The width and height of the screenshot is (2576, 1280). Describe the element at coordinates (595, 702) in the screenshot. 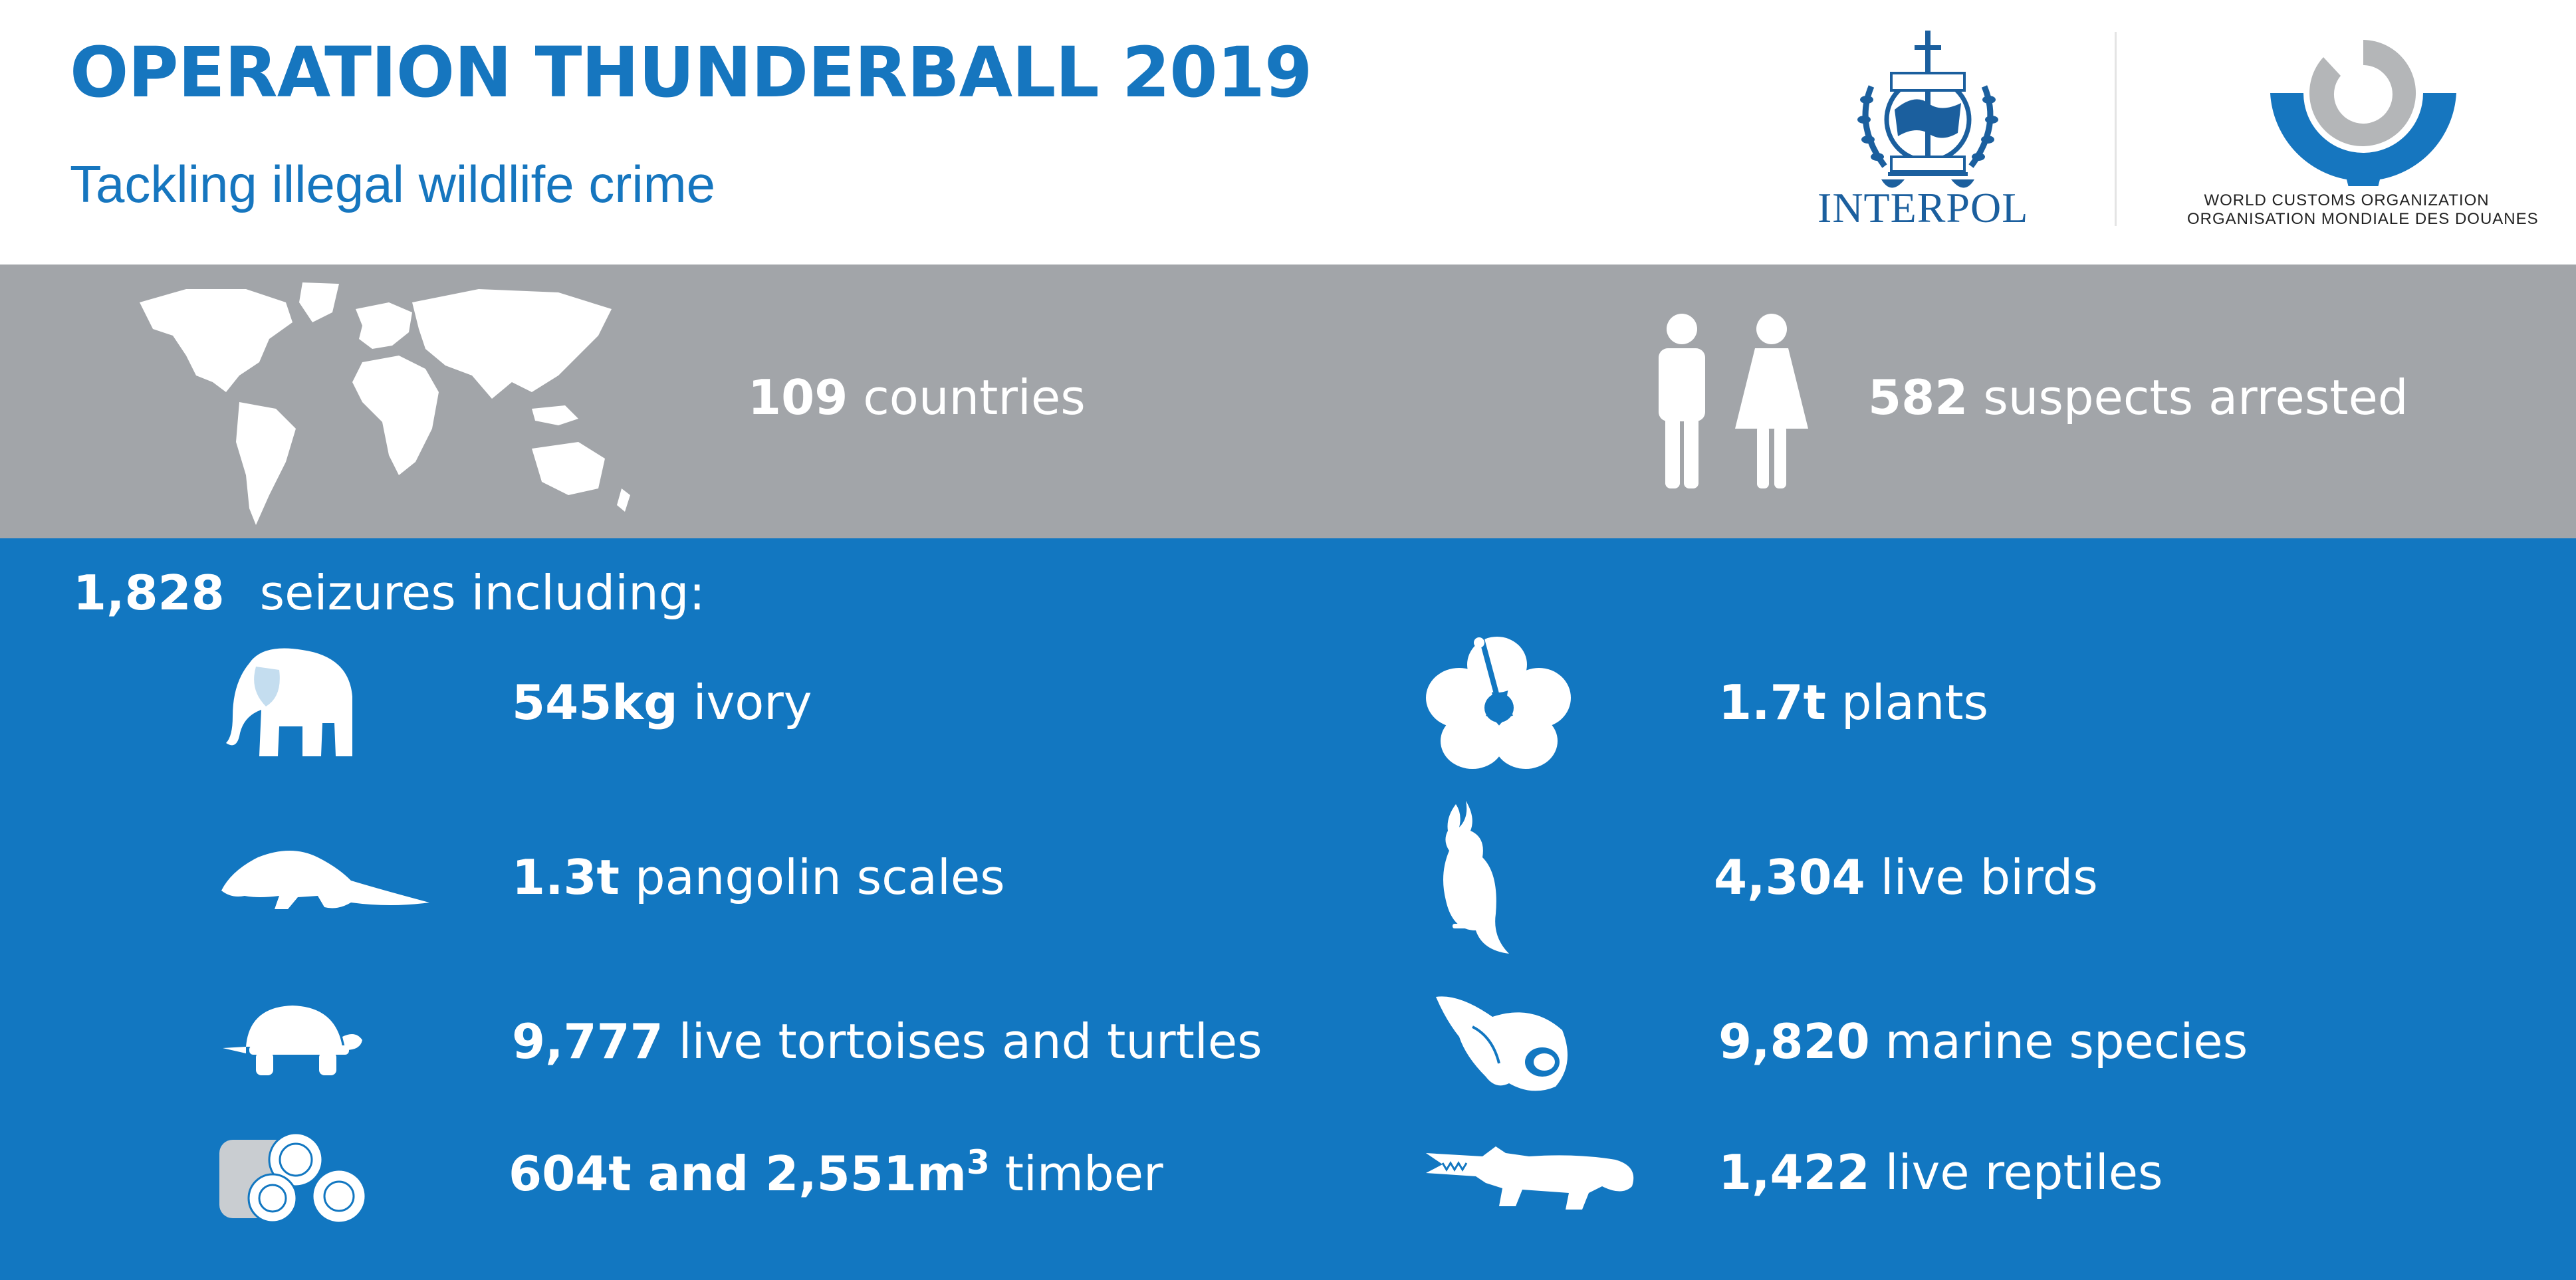

I see `ivory-value: 545kg` at that location.